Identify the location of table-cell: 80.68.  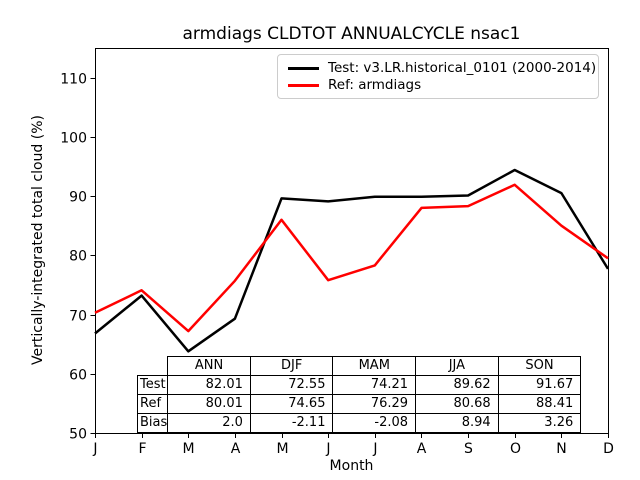
(457, 404).